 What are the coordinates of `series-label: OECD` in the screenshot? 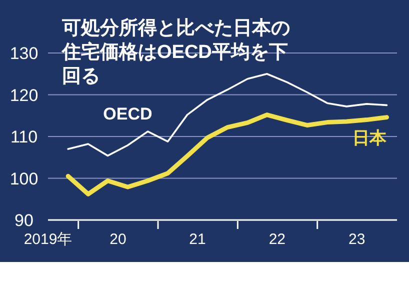 It's located at (127, 114).